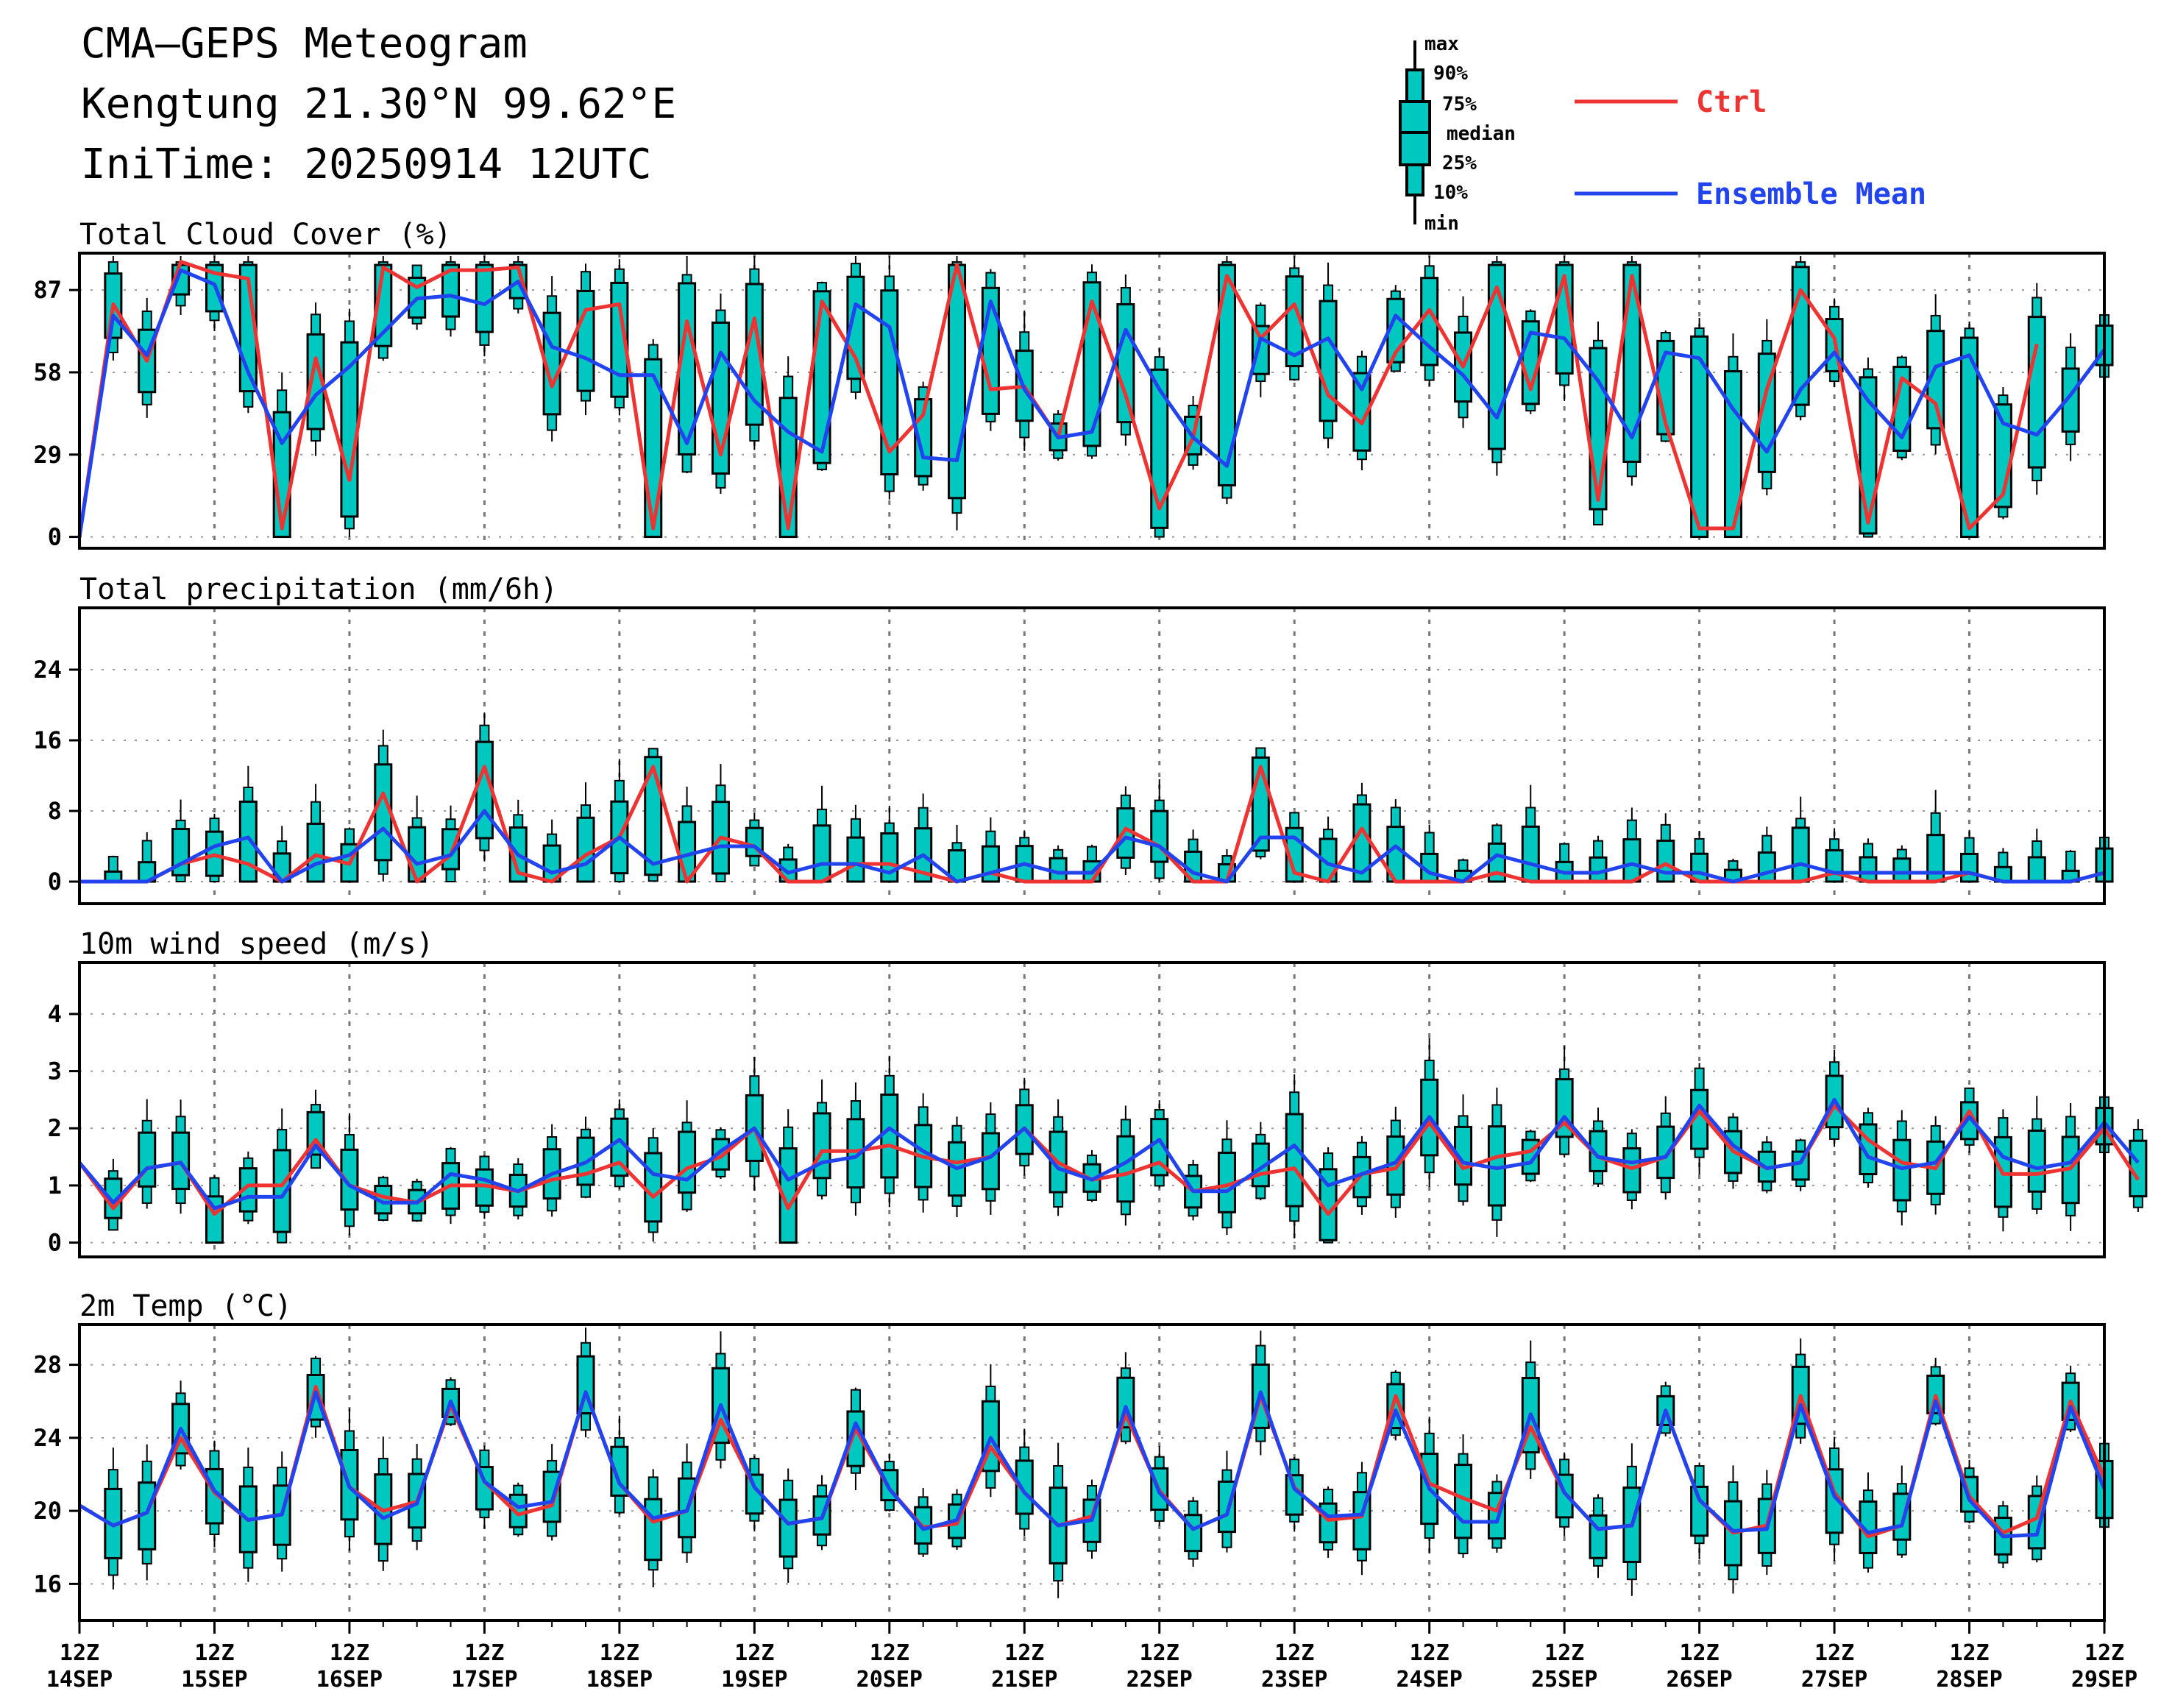 Image resolution: width=2161 pixels, height=1708 pixels. What do you see at coordinates (1811, 194) in the screenshot?
I see `legend-mean-label: Ensemble Mean` at bounding box center [1811, 194].